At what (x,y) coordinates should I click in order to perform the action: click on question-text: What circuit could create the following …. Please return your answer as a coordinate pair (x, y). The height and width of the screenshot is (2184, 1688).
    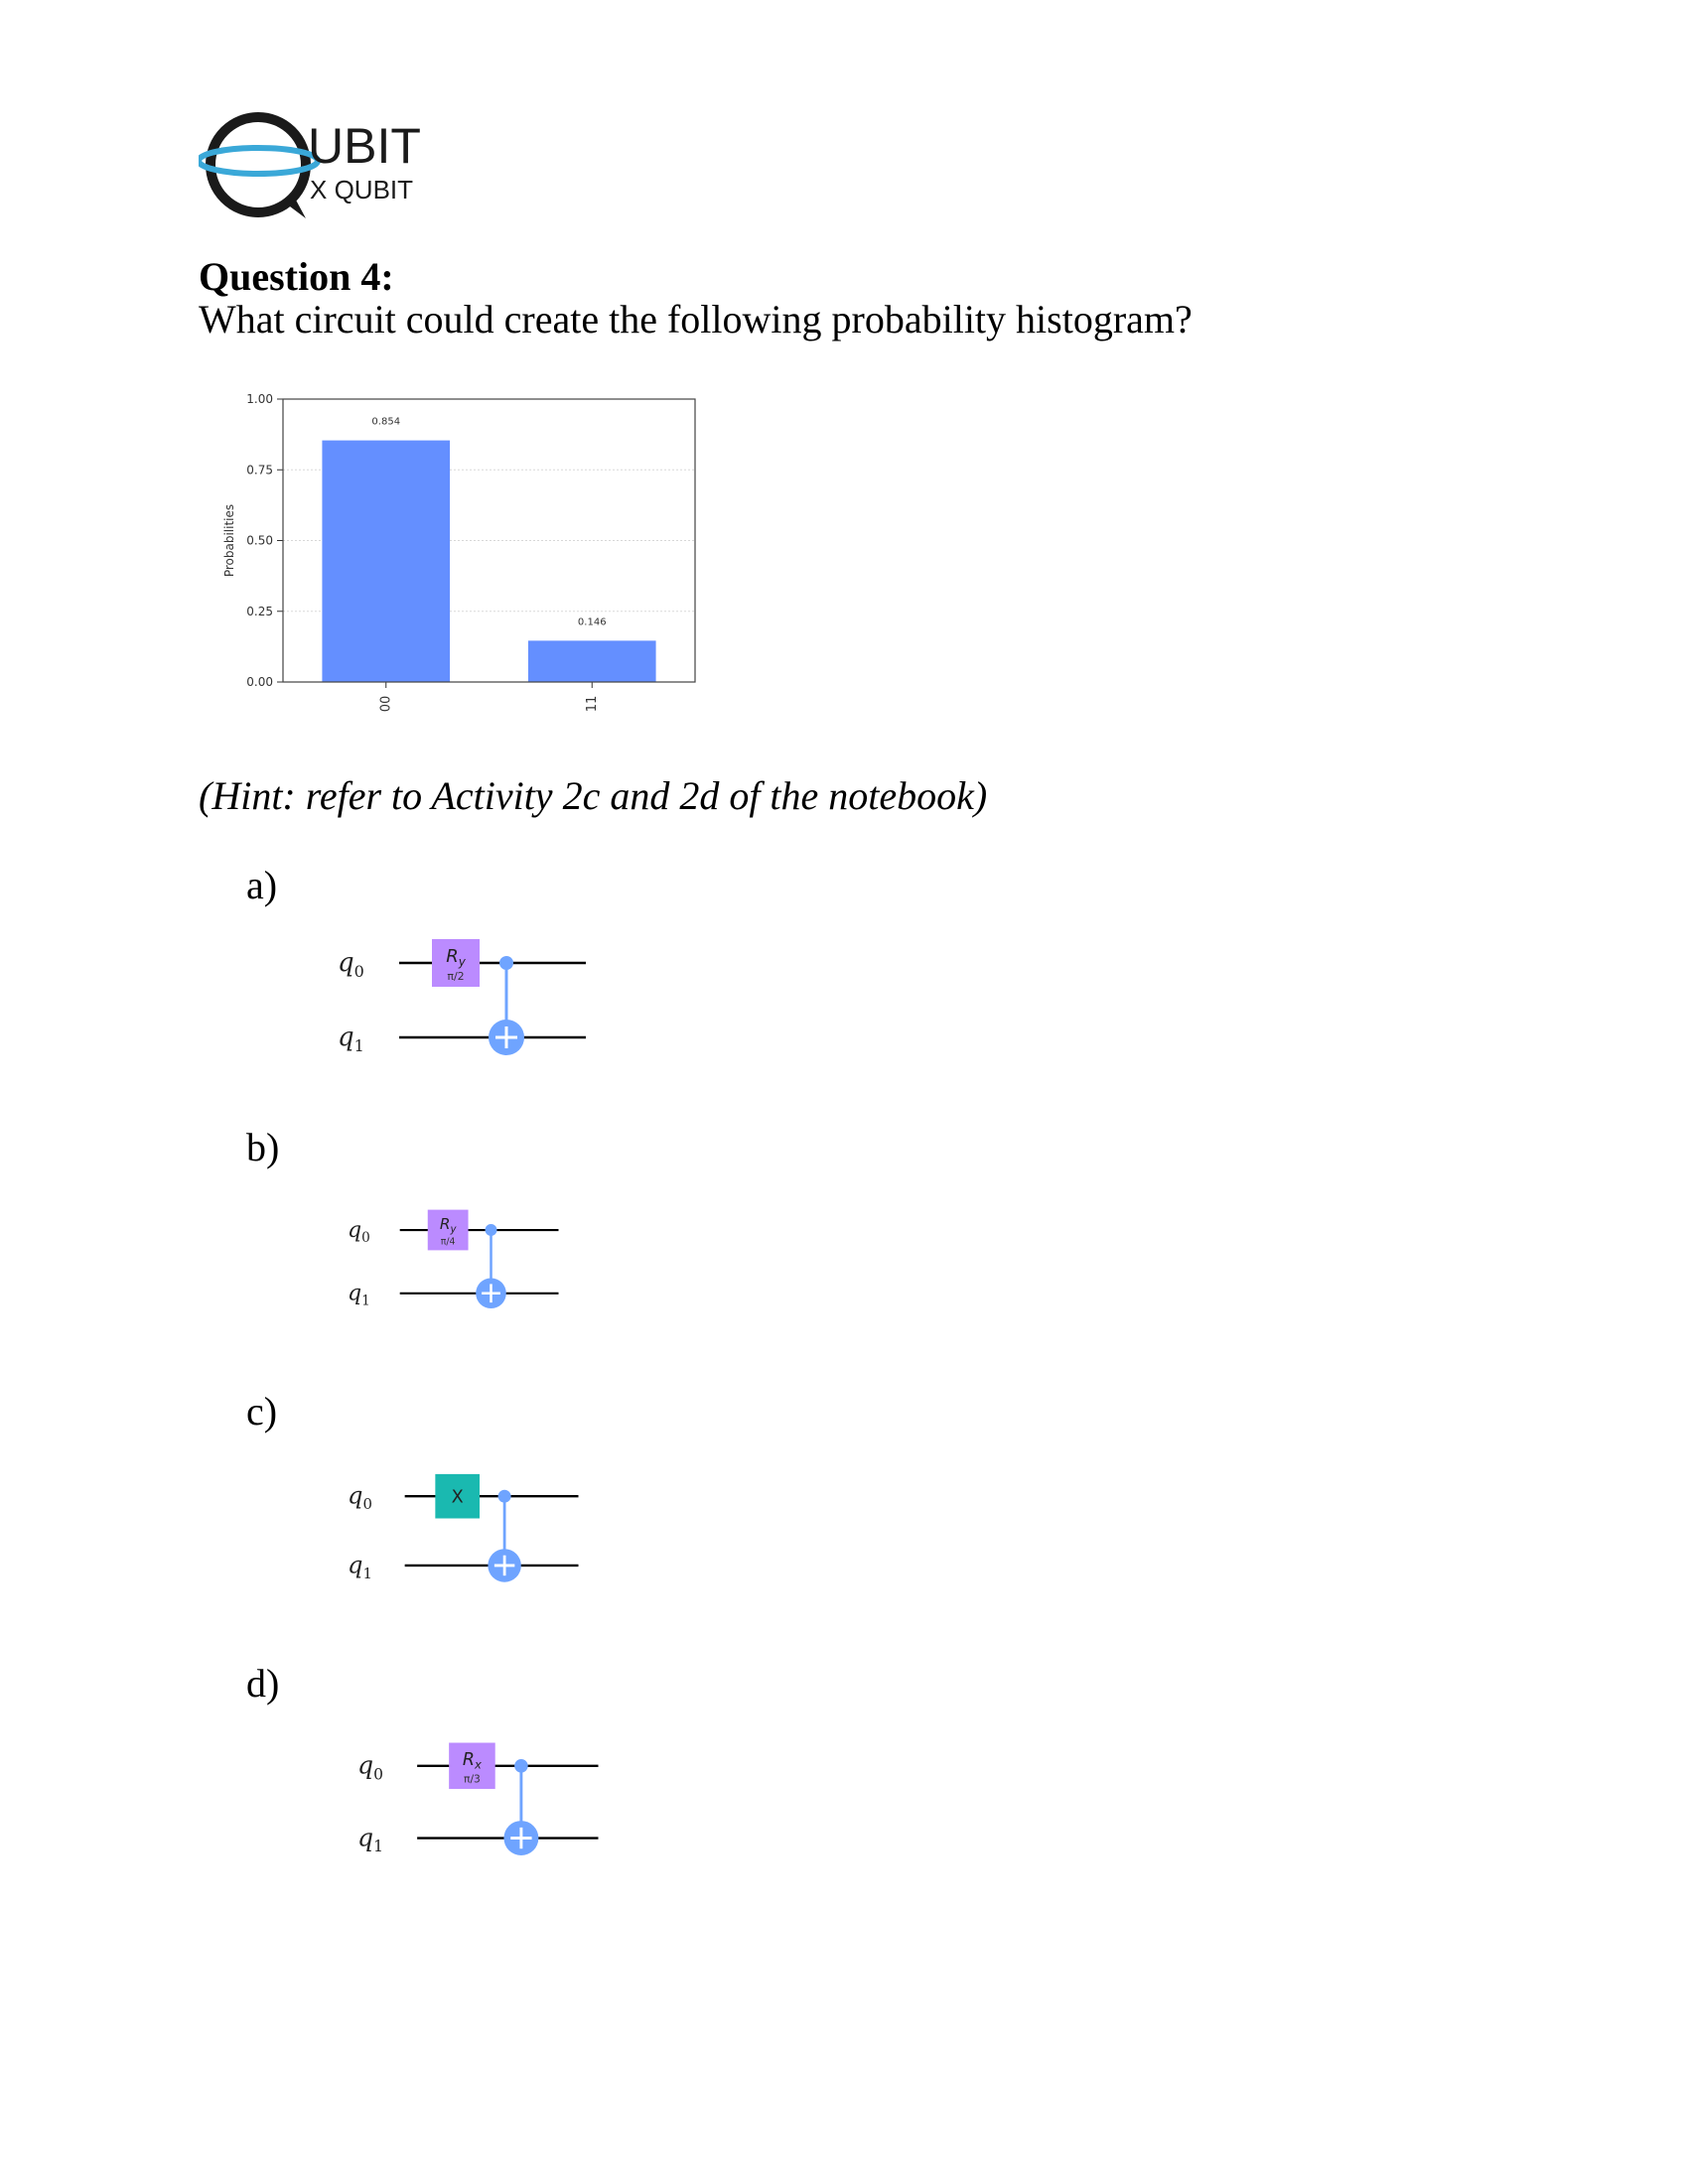
    Looking at the image, I should click on (696, 319).